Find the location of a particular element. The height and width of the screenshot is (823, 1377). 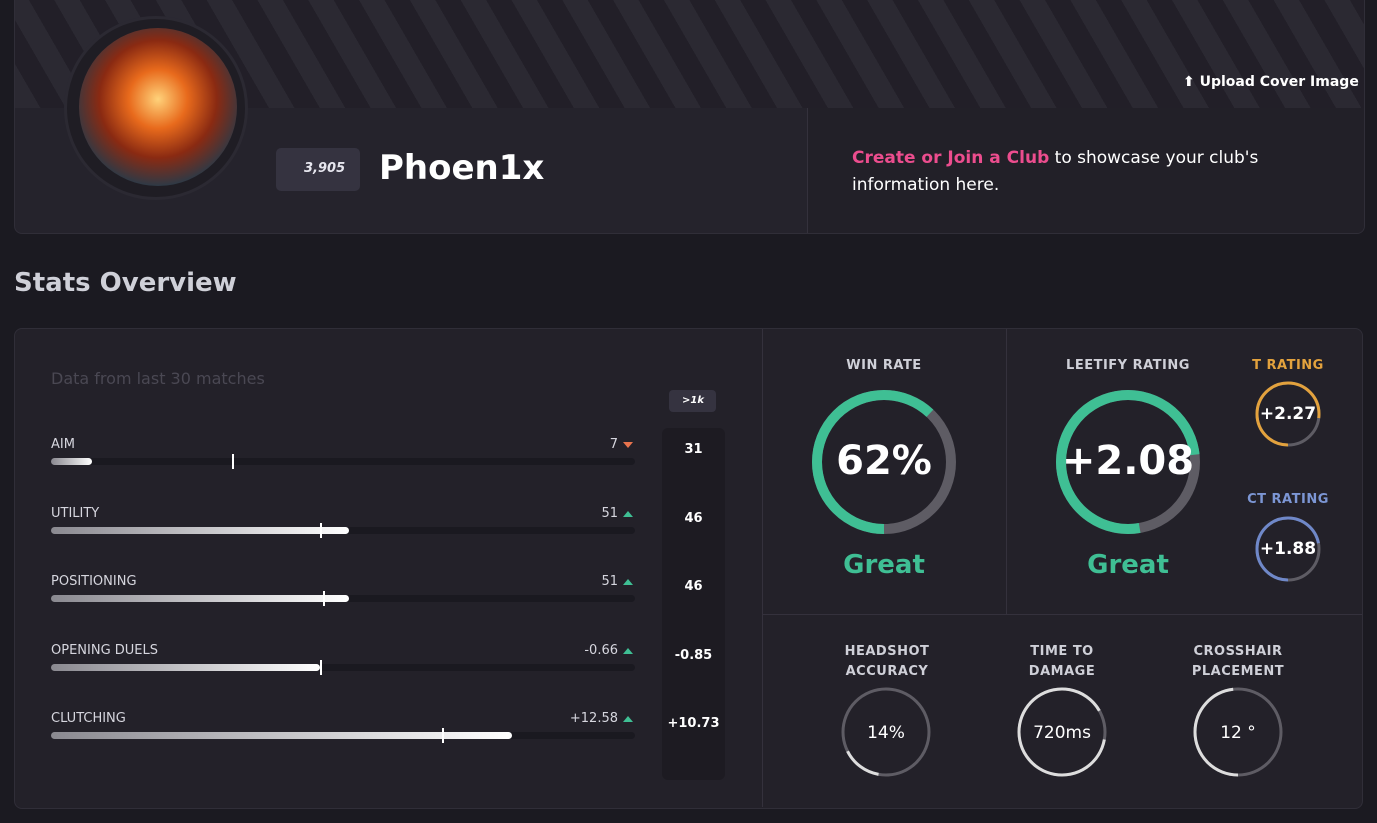

player-name: Phoen1x is located at coordinates (462, 168).